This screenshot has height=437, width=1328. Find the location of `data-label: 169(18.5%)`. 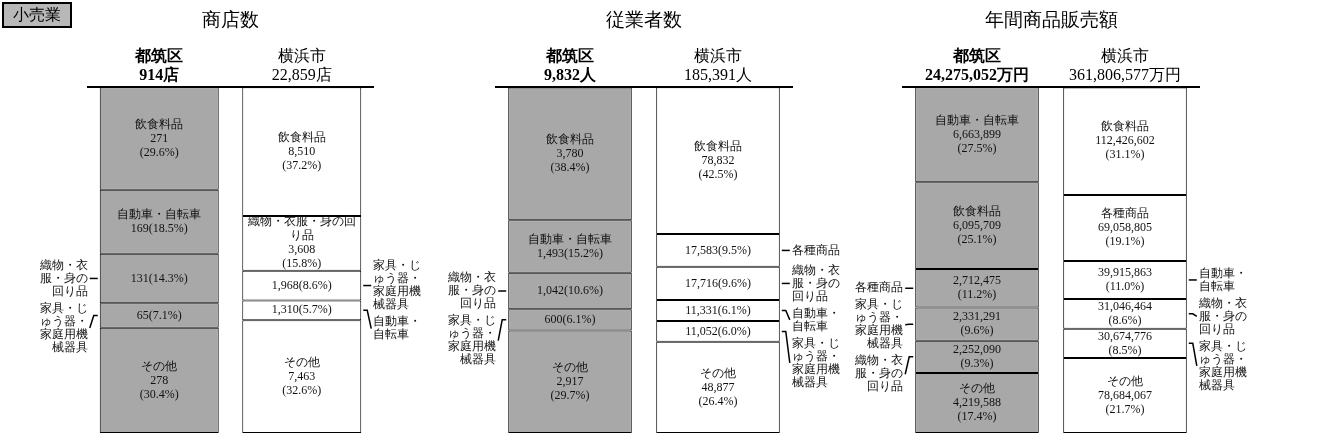

data-label: 169(18.5%) is located at coordinates (159, 227).